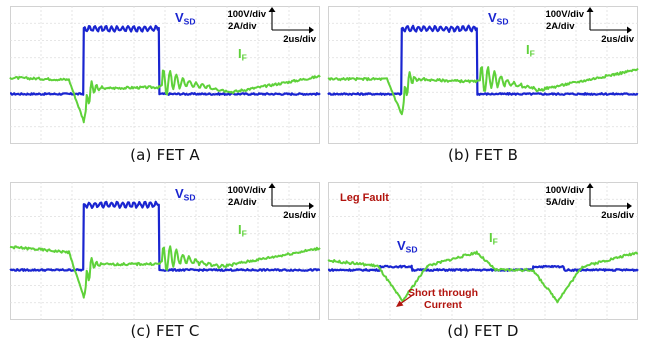  Describe the element at coordinates (443, 305) in the screenshot. I see `short-through-annotation: Current` at that location.